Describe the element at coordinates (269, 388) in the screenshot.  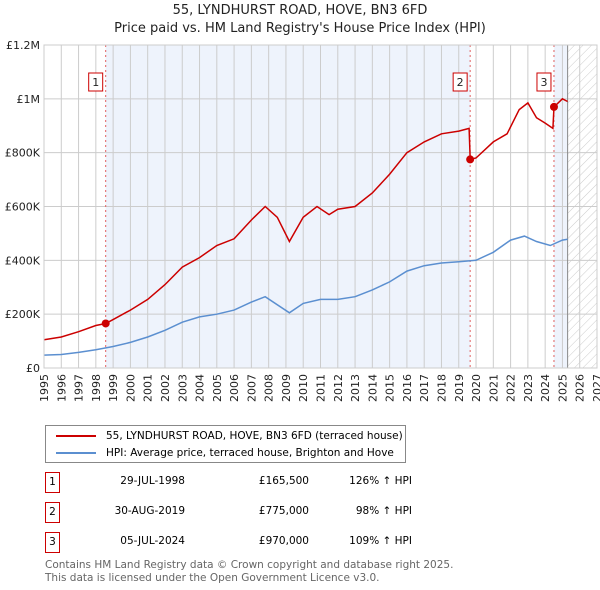
I see `x-tick-label: 2008` at that location.